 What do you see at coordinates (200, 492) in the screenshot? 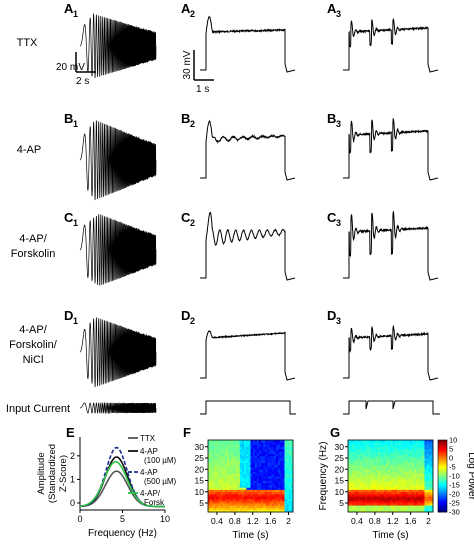
I see `heatmap-y-tick-label: 10` at bounding box center [200, 492].